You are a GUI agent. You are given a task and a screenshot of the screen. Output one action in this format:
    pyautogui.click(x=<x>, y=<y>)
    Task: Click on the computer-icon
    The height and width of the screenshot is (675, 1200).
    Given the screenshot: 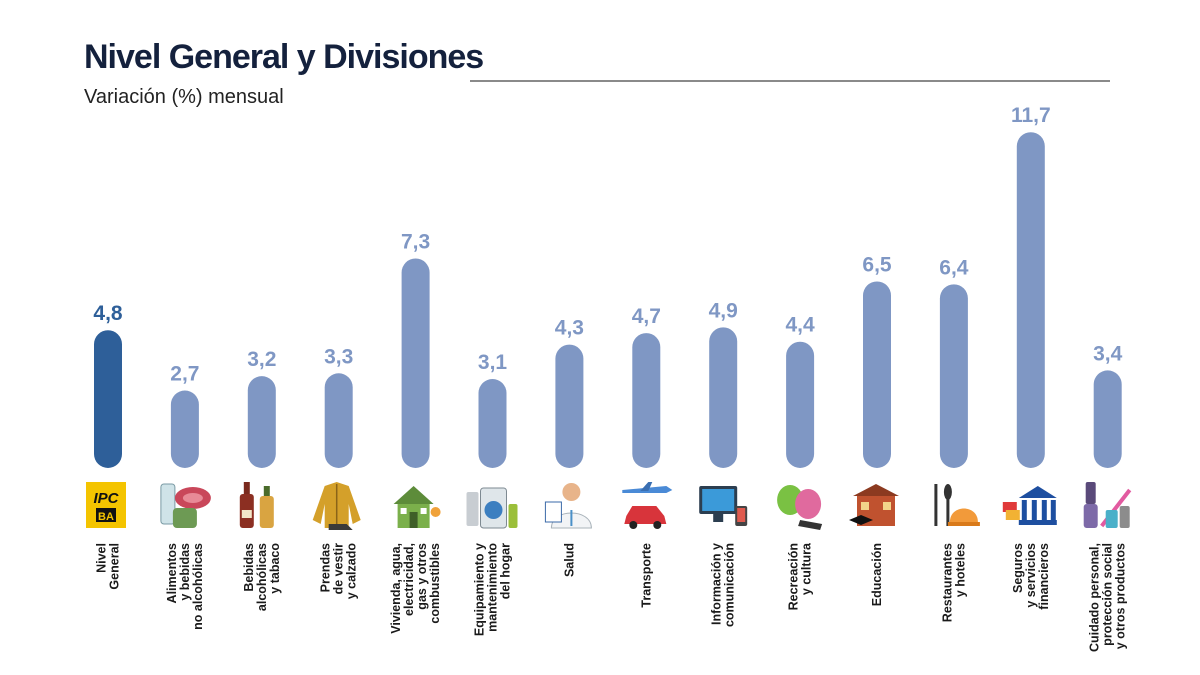 What is the action you would take?
    pyautogui.click(x=723, y=506)
    